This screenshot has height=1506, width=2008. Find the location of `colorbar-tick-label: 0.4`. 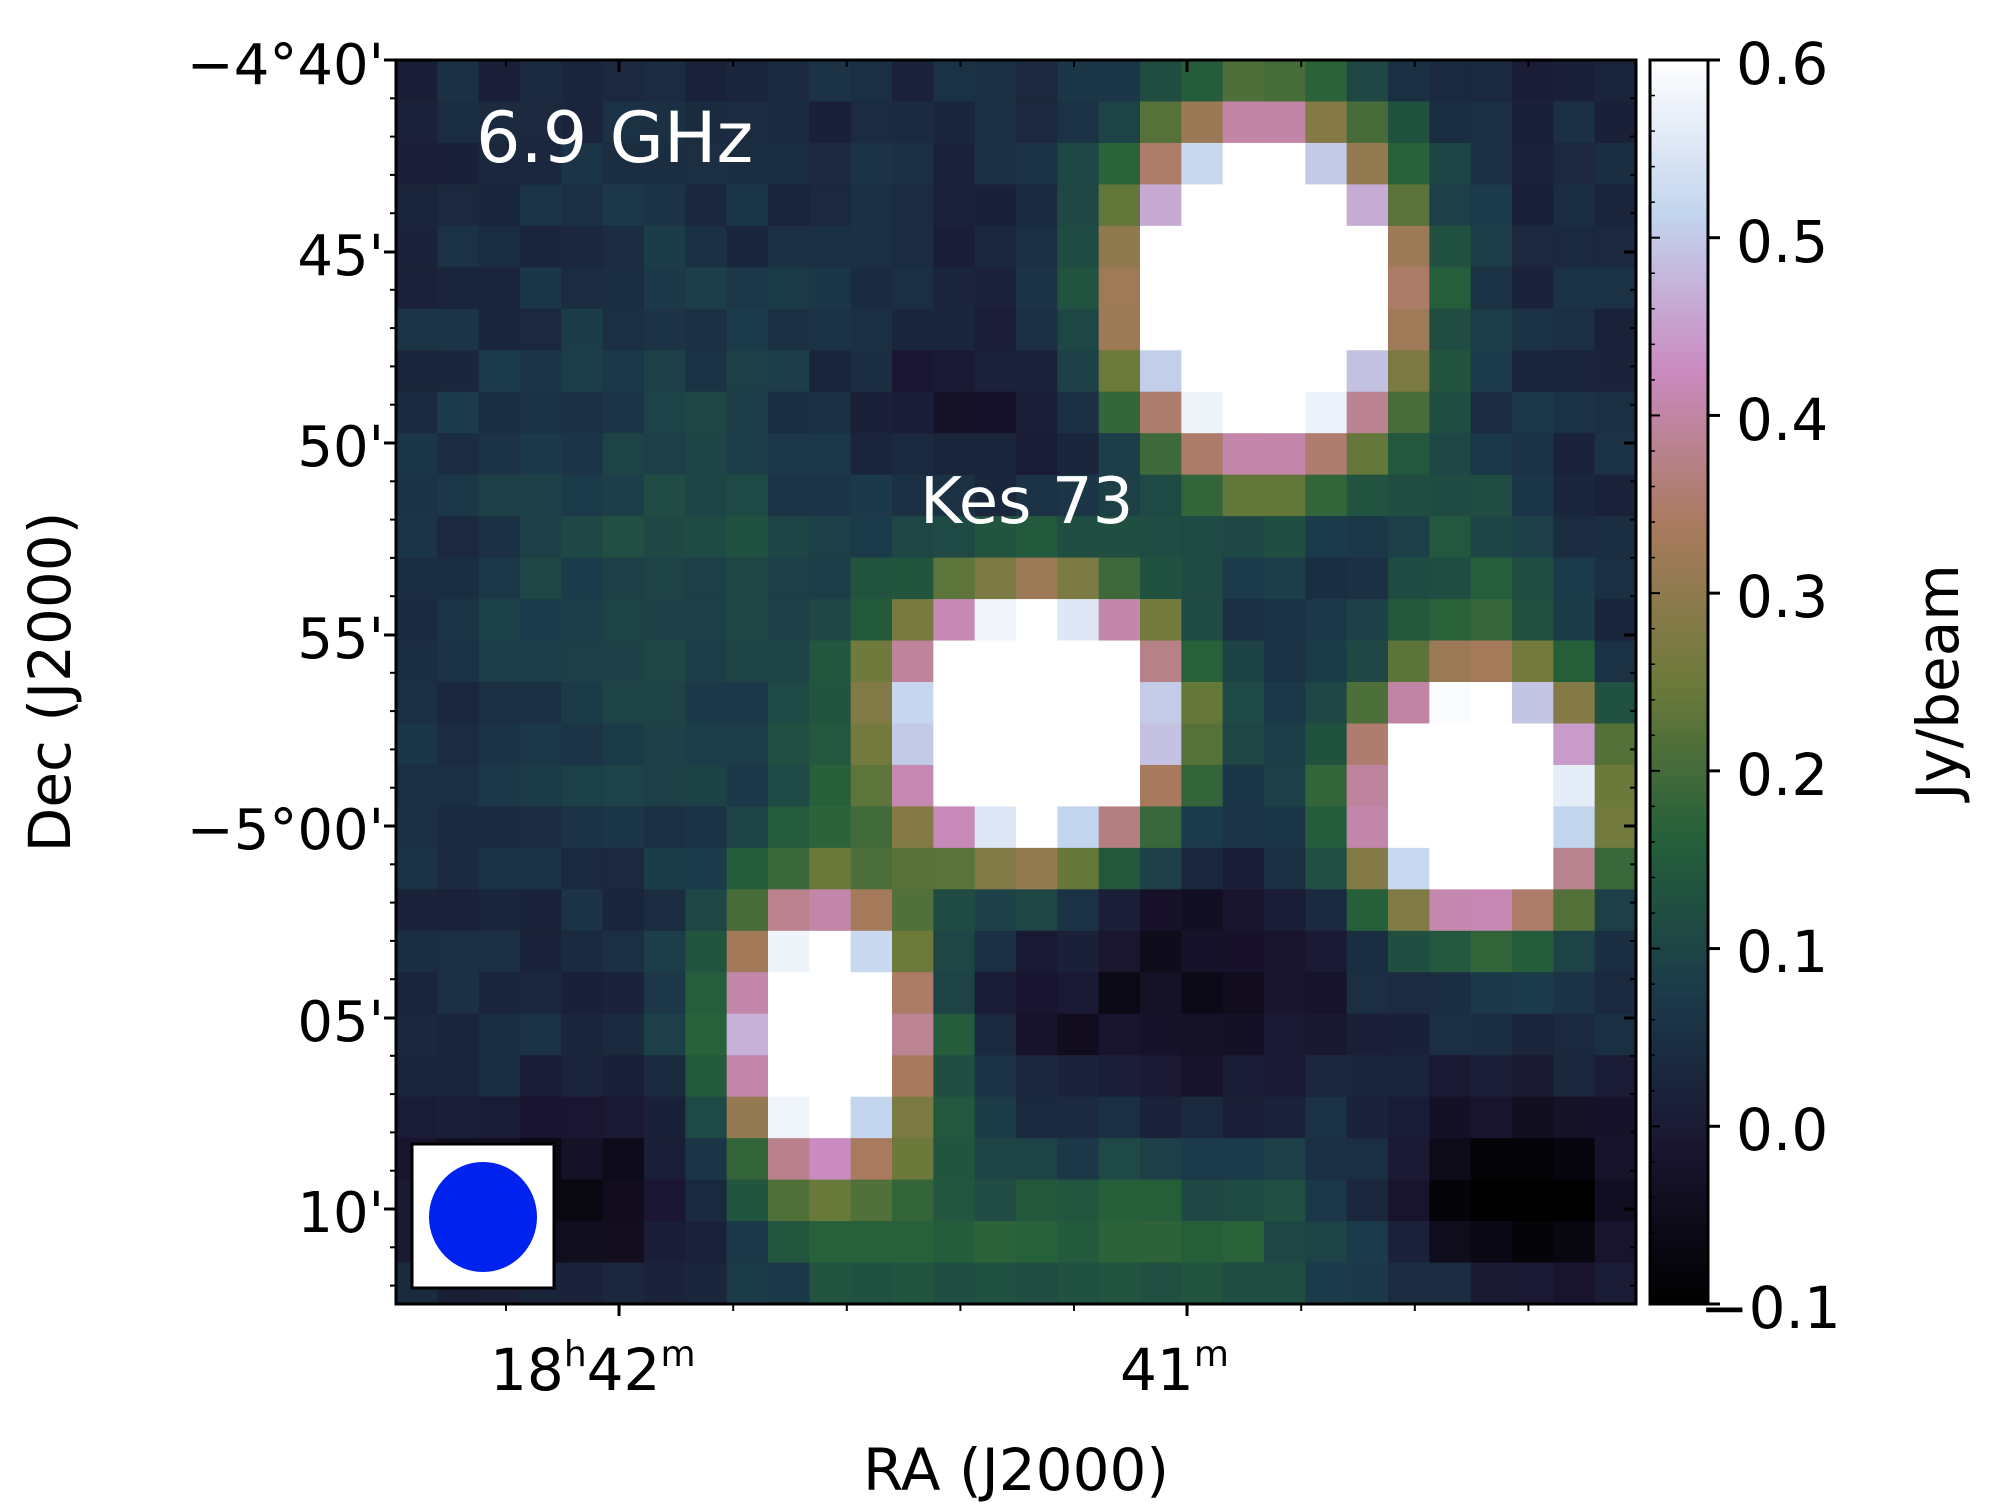

colorbar-tick-label: 0.4 is located at coordinates (1782, 420).